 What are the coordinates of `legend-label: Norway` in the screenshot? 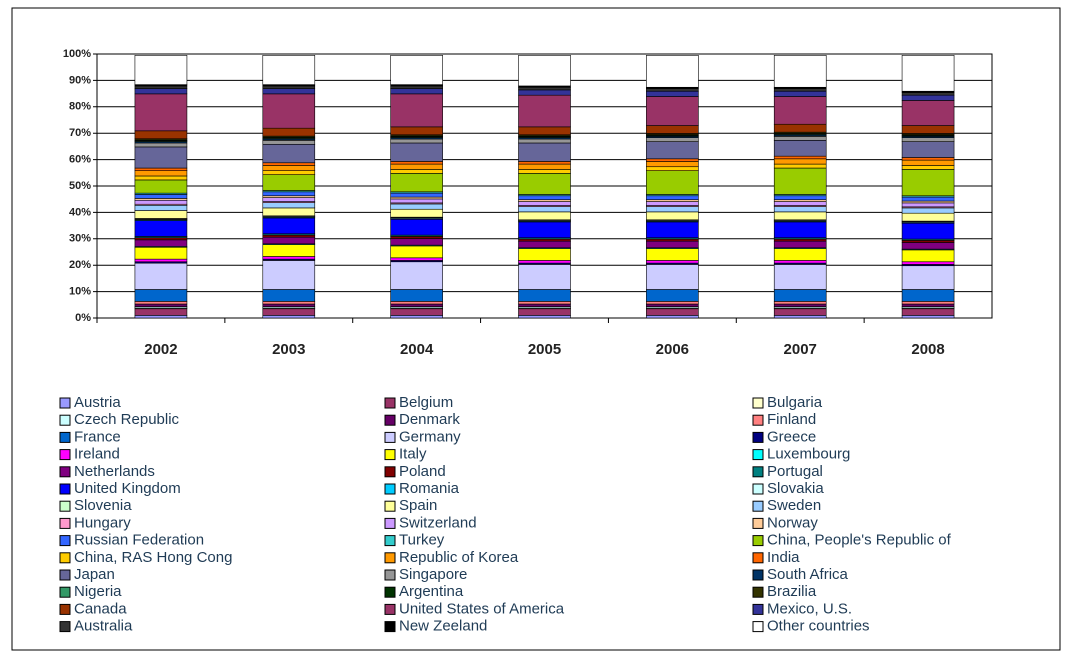 It's located at (792, 522).